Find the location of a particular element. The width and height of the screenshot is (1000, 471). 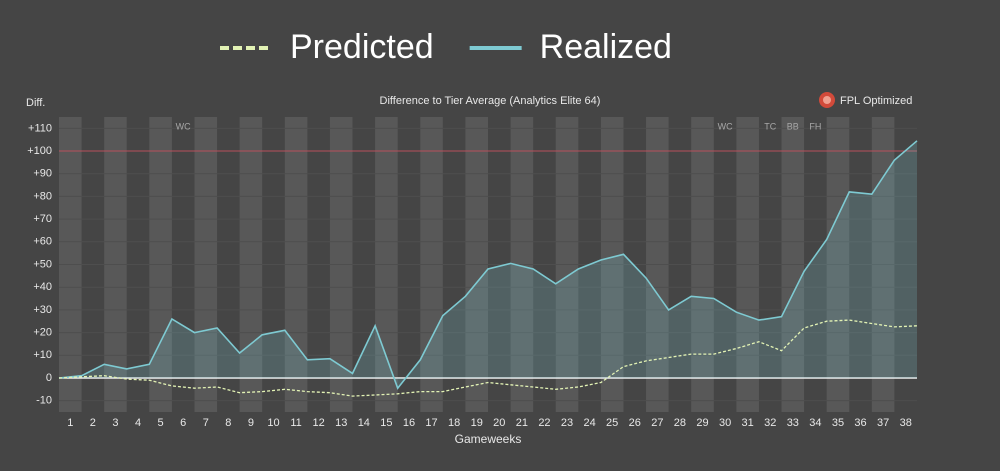

x-tick-label: 11 is located at coordinates (295, 423).